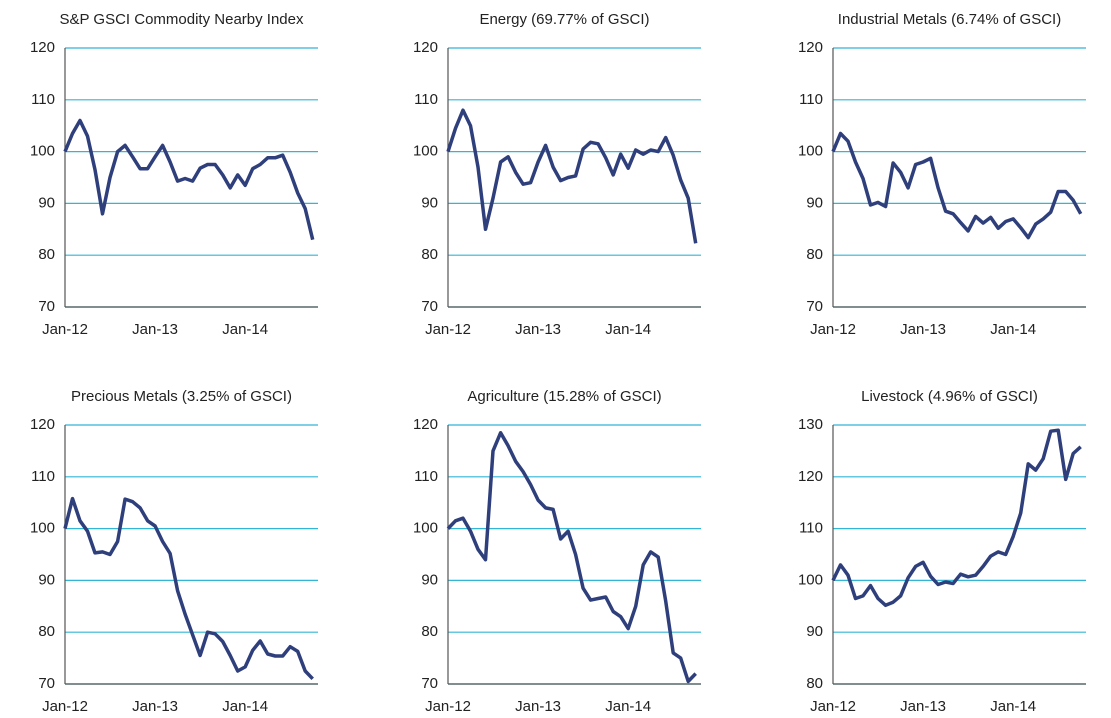 This screenshot has height=718, width=1111. I want to click on y-tick-label: 130, so click(810, 424).